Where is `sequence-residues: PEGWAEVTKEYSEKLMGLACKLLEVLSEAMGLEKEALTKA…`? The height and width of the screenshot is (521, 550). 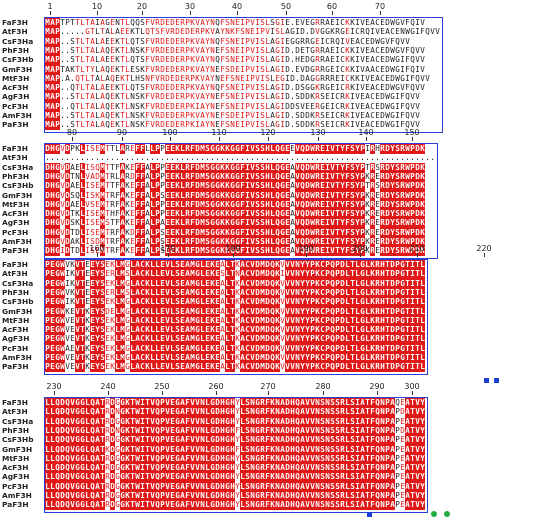
sequence-residues: PEGWAEVTKEYSEKLMGLACKLLEVLSEAMGLEKEALTKA… is located at coordinates (235, 348).